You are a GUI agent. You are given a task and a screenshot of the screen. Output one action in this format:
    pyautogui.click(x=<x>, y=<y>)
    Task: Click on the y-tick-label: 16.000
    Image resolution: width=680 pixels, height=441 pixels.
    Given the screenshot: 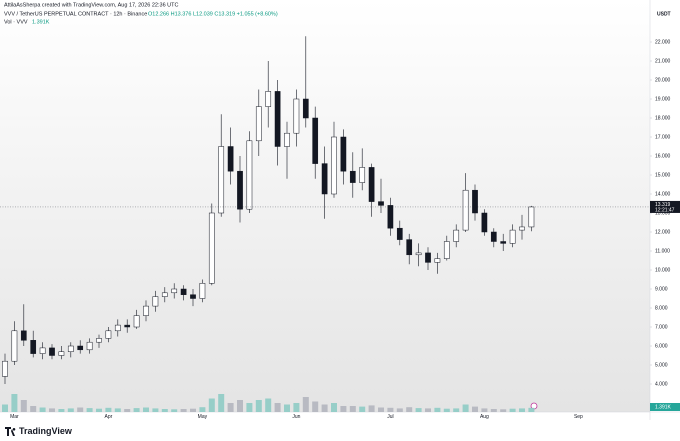 What is the action you would take?
    pyautogui.click(x=663, y=156)
    